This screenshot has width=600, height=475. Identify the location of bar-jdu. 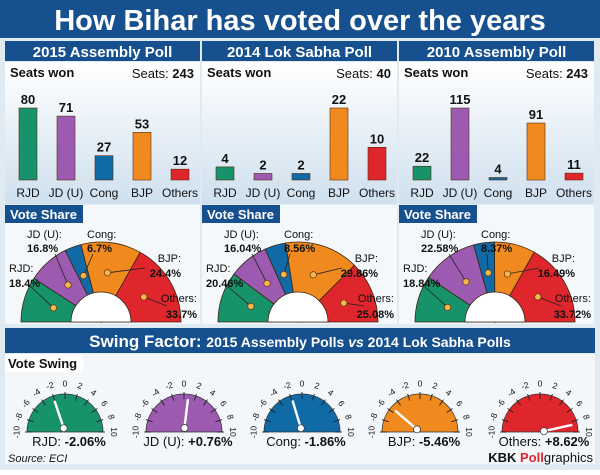
(263, 177).